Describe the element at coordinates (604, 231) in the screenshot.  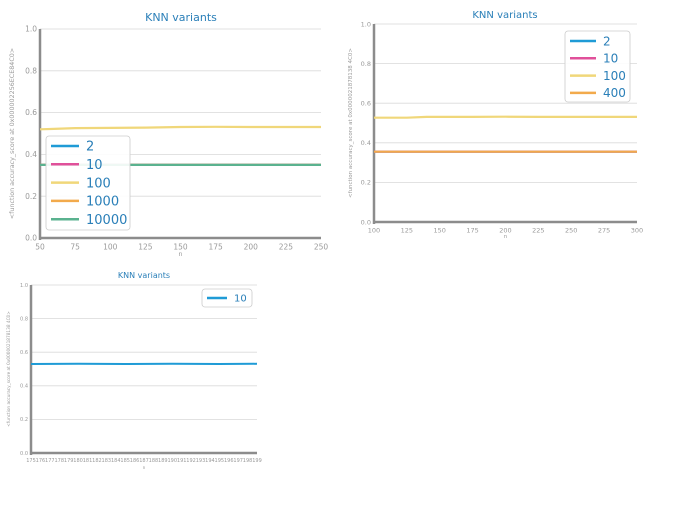
I see `x-tick-label: 275` at that location.